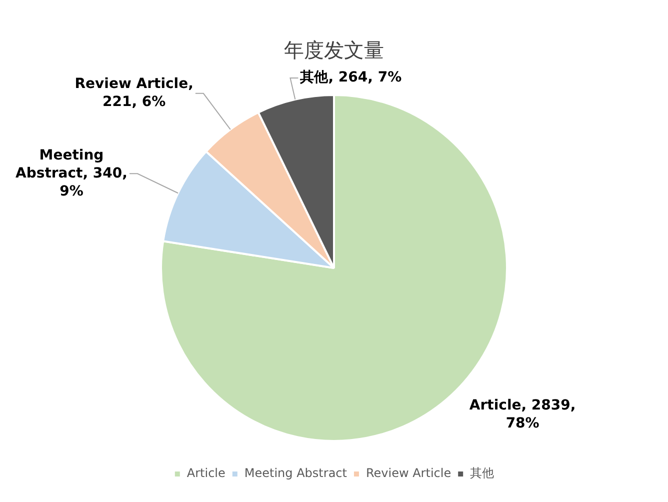 This screenshot has width=668, height=502. What do you see at coordinates (334, 50) in the screenshot?
I see `chart-title: 年度发文量` at bounding box center [334, 50].